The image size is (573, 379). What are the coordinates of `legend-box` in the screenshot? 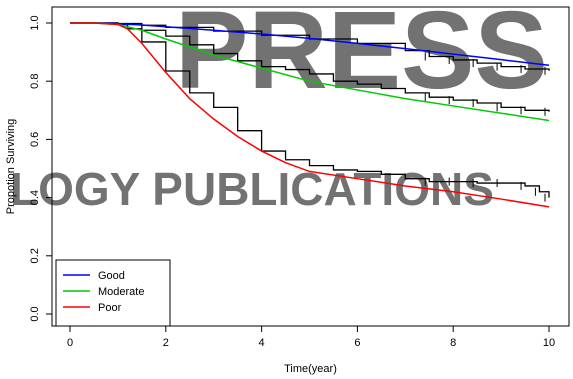 It's located at (113, 293).